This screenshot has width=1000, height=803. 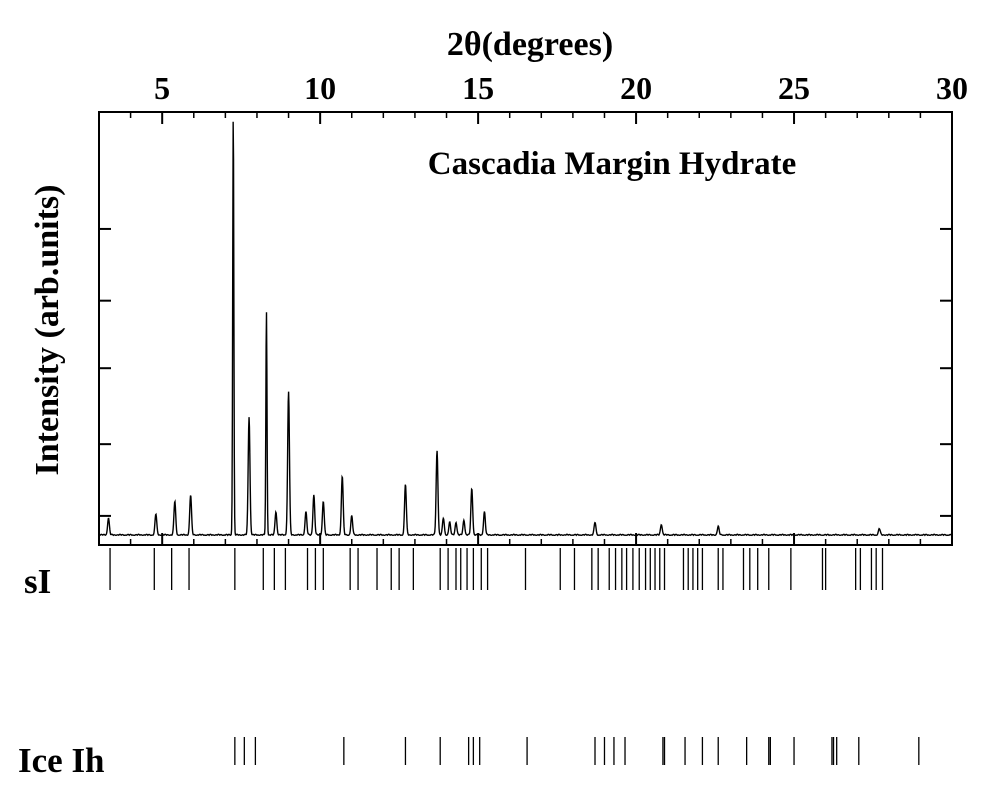 What do you see at coordinates (561, 88) in the screenshot?
I see `x-tick-labels: 5 10 15 20 25 30` at bounding box center [561, 88].